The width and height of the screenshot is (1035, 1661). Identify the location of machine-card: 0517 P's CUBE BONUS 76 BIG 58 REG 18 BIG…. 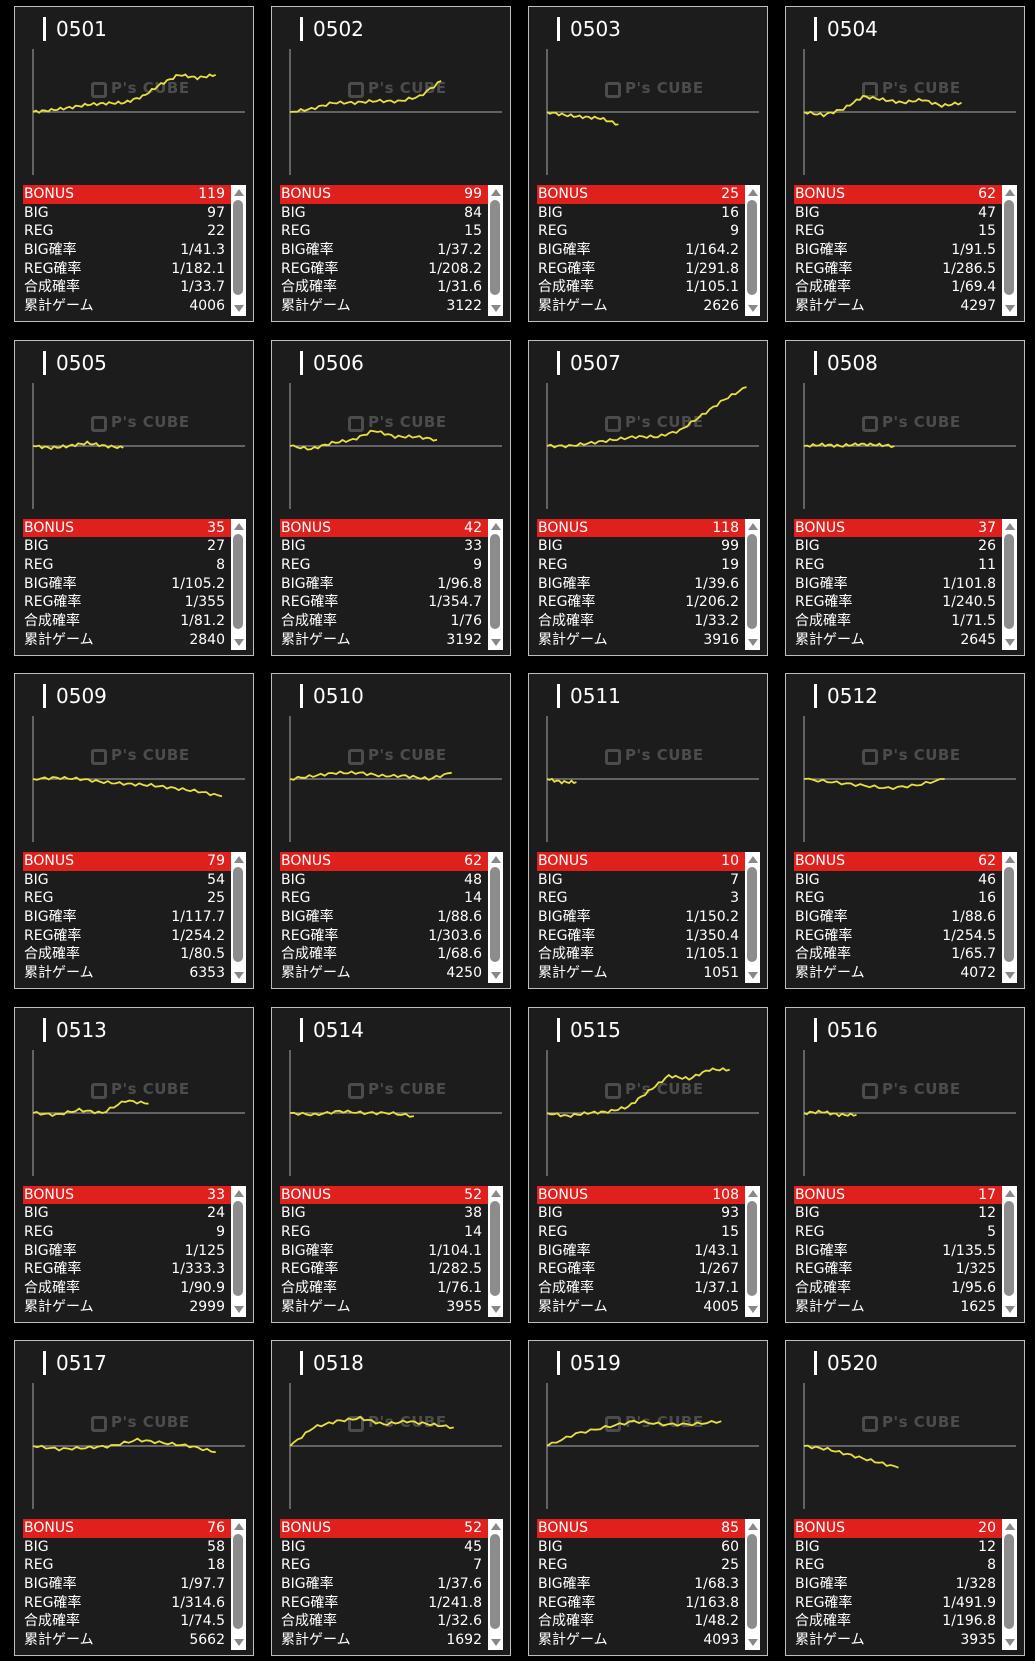
(134, 1498).